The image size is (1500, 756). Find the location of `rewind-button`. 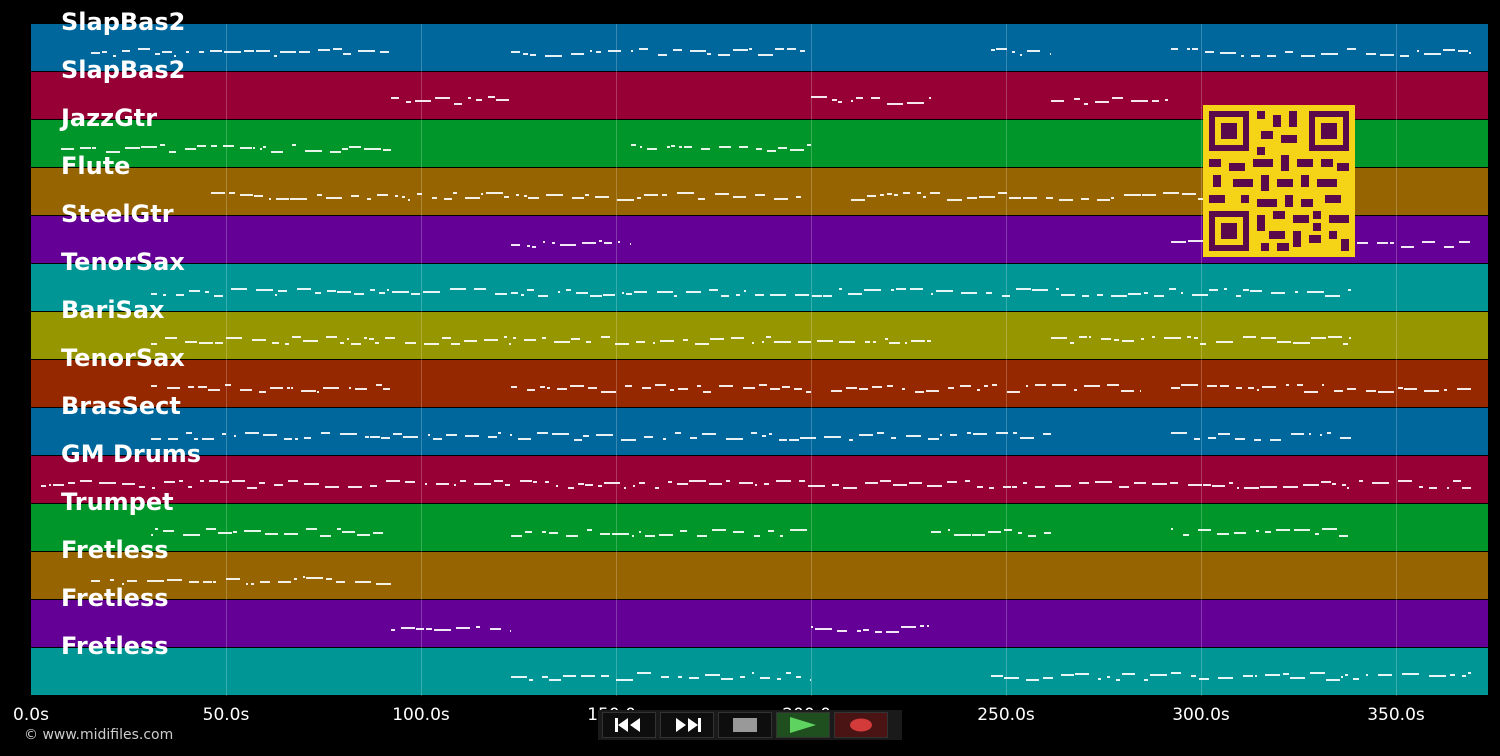

rewind-button is located at coordinates (629, 725).